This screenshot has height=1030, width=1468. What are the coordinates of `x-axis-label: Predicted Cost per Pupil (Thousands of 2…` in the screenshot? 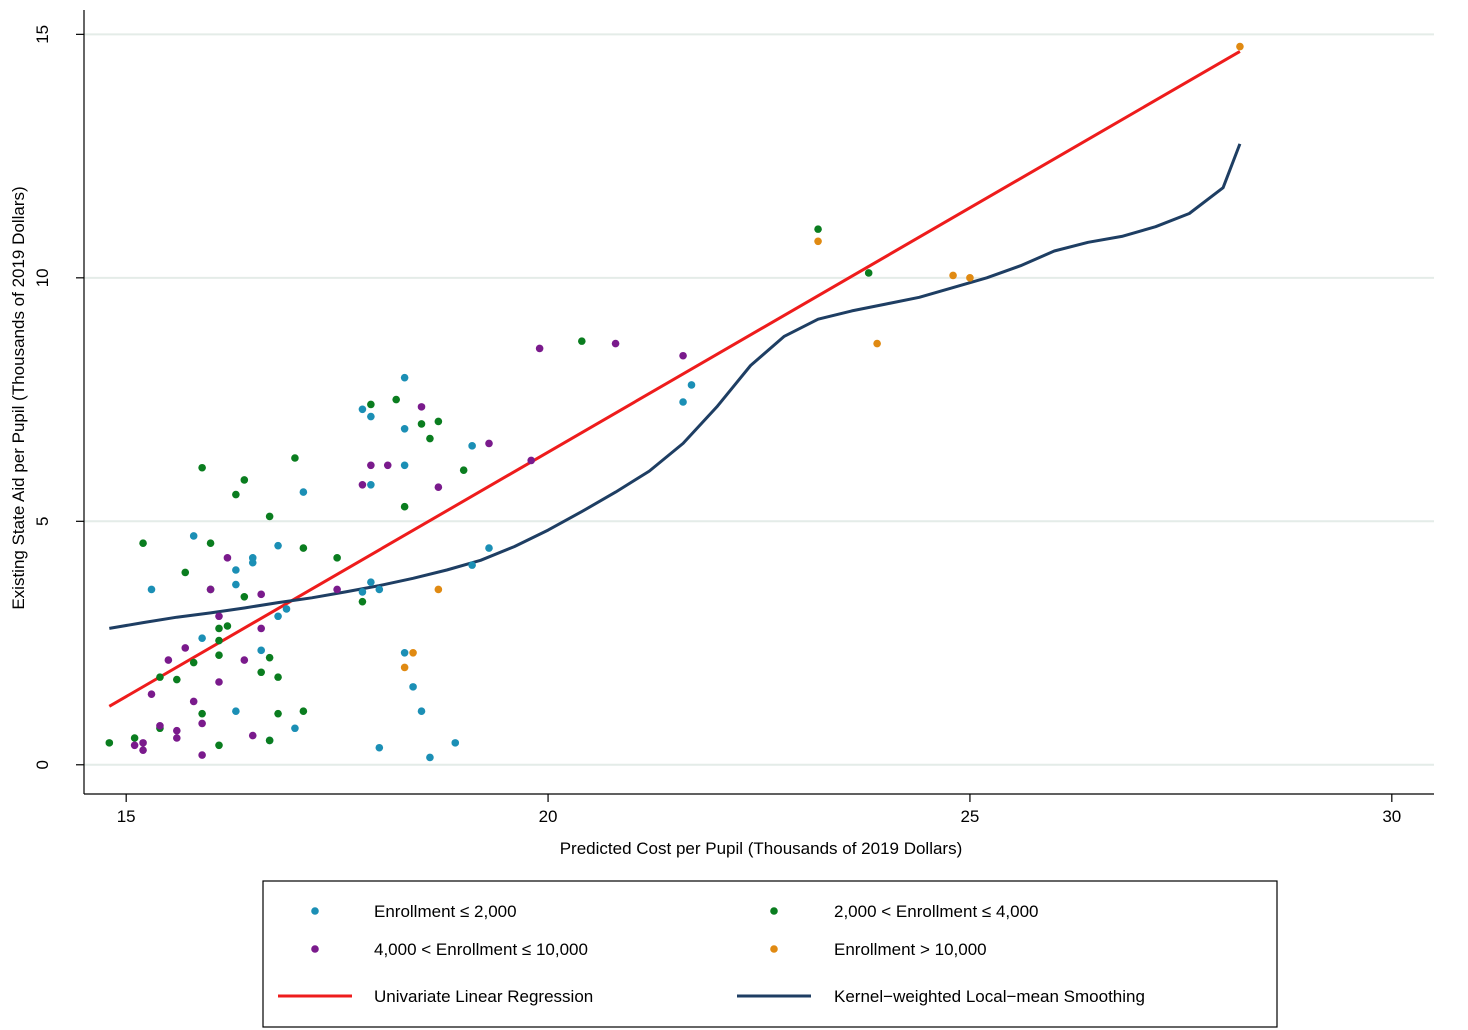 It's located at (761, 848).